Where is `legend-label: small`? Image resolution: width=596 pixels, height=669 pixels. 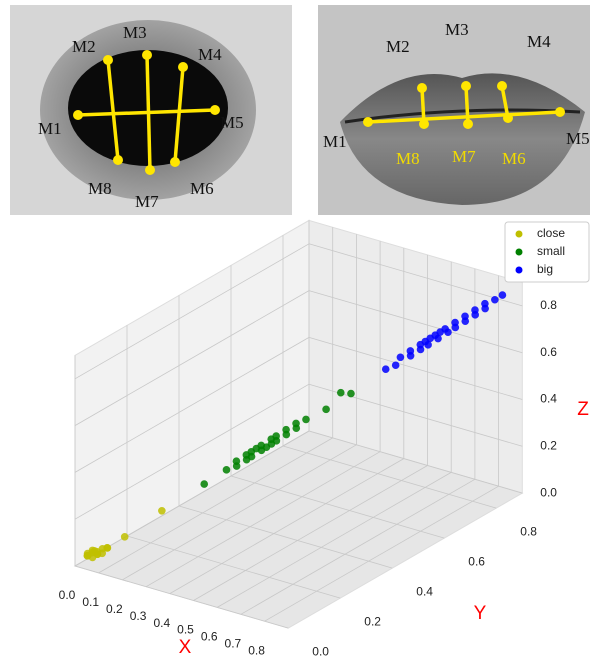
legend-label: small is located at coordinates (551, 251).